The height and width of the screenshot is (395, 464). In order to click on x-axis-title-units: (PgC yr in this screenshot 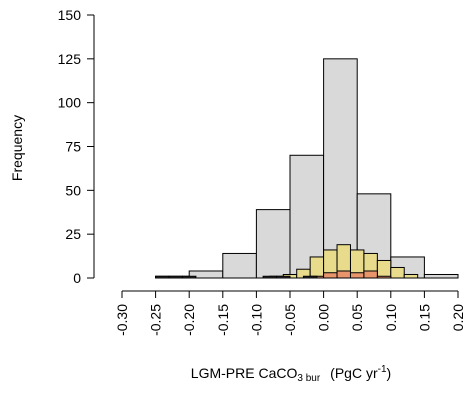, I will do `click(354, 373)`.